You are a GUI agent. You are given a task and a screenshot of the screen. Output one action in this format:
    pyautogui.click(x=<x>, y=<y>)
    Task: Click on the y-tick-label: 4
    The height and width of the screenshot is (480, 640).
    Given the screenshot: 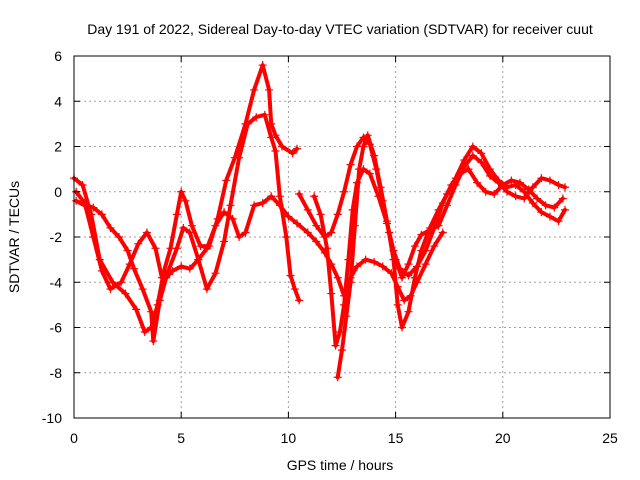 What is the action you would take?
    pyautogui.click(x=58, y=101)
    